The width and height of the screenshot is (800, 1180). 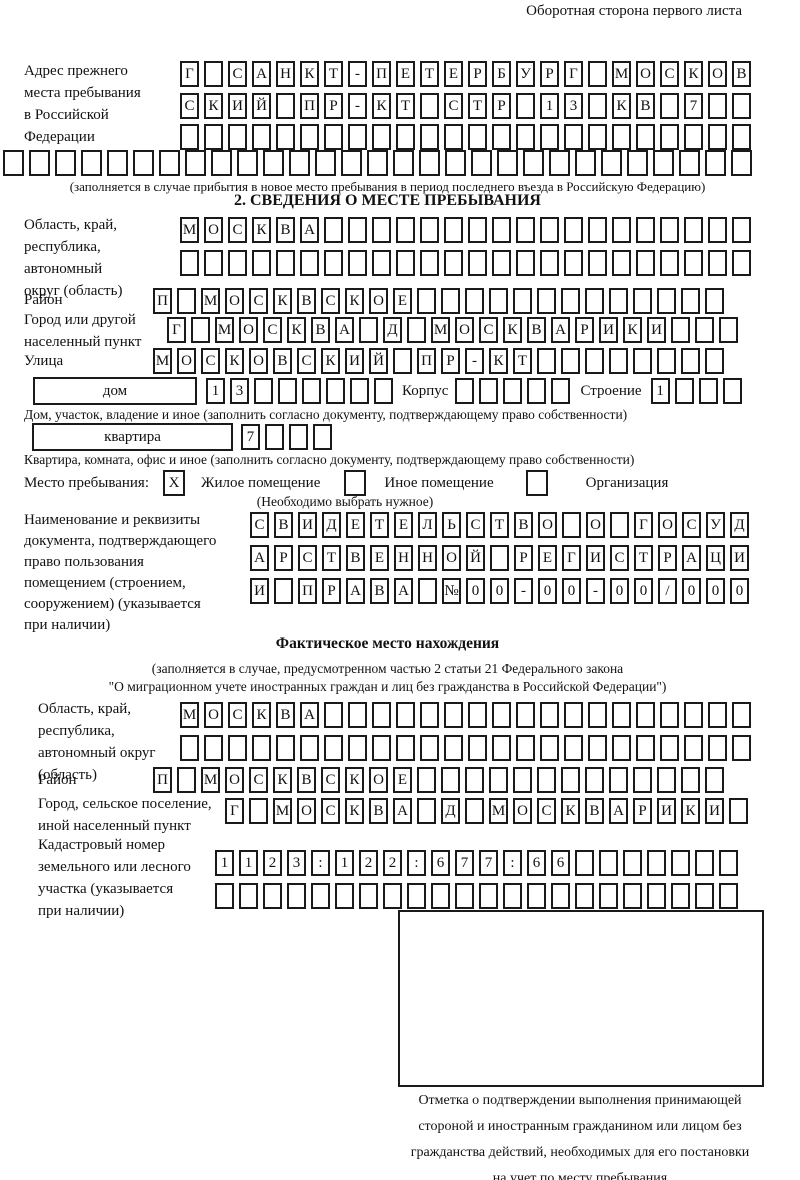 What do you see at coordinates (63, 269) in the screenshot?
I see `label-line: автономный` at bounding box center [63, 269].